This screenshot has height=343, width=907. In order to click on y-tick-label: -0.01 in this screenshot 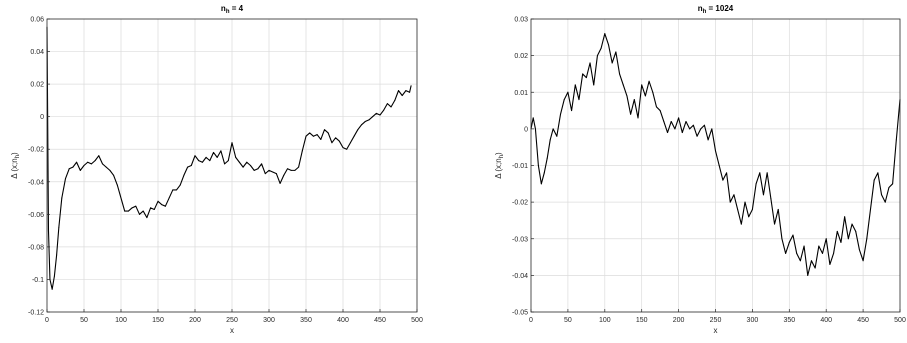, I will do `click(520, 166)`.